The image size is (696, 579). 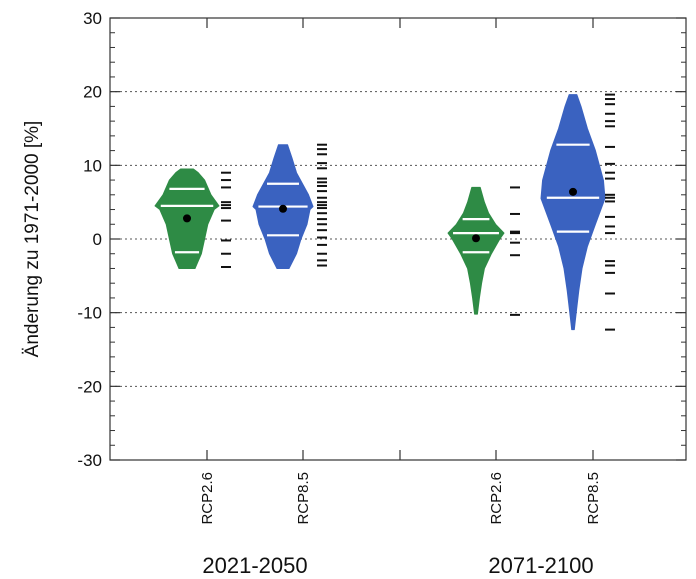 I want to click on y-tick-label: -10, so click(x=89, y=313).